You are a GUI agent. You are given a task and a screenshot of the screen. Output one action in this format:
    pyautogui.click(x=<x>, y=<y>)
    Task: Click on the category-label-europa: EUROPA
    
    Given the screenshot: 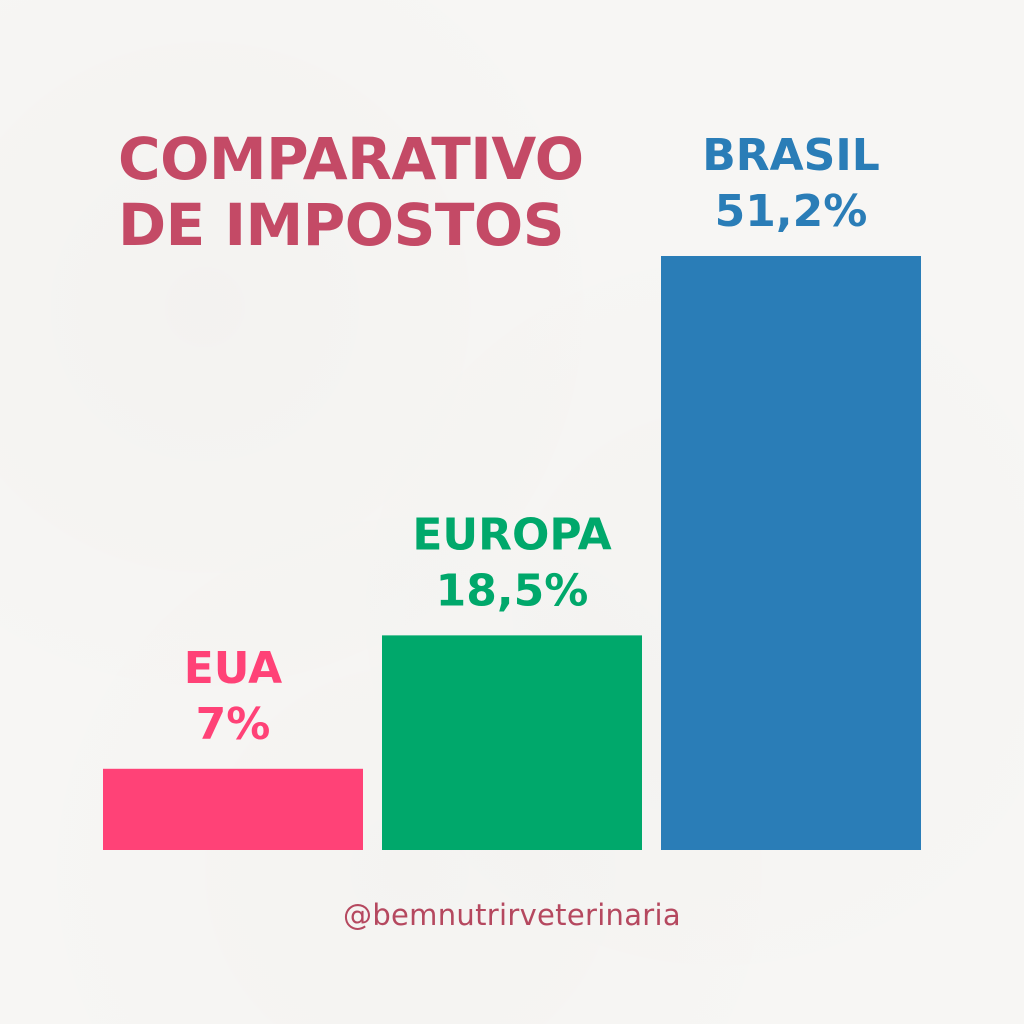 What is the action you would take?
    pyautogui.click(x=511, y=534)
    